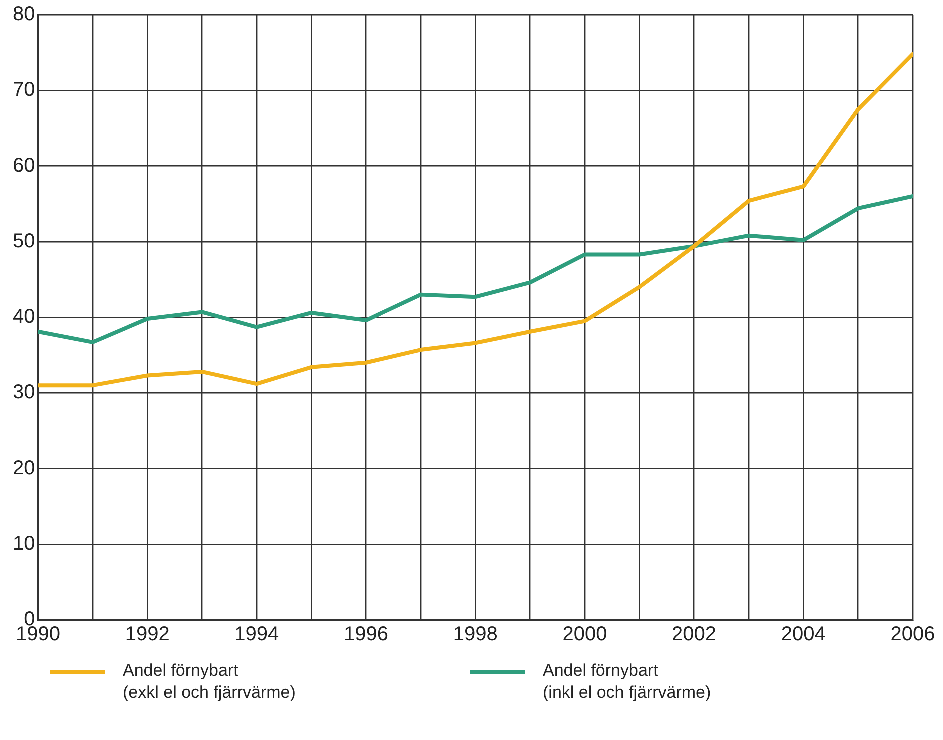 The height and width of the screenshot is (740, 943). What do you see at coordinates (913, 635) in the screenshot?
I see `x-tick-label: 2006` at bounding box center [913, 635].